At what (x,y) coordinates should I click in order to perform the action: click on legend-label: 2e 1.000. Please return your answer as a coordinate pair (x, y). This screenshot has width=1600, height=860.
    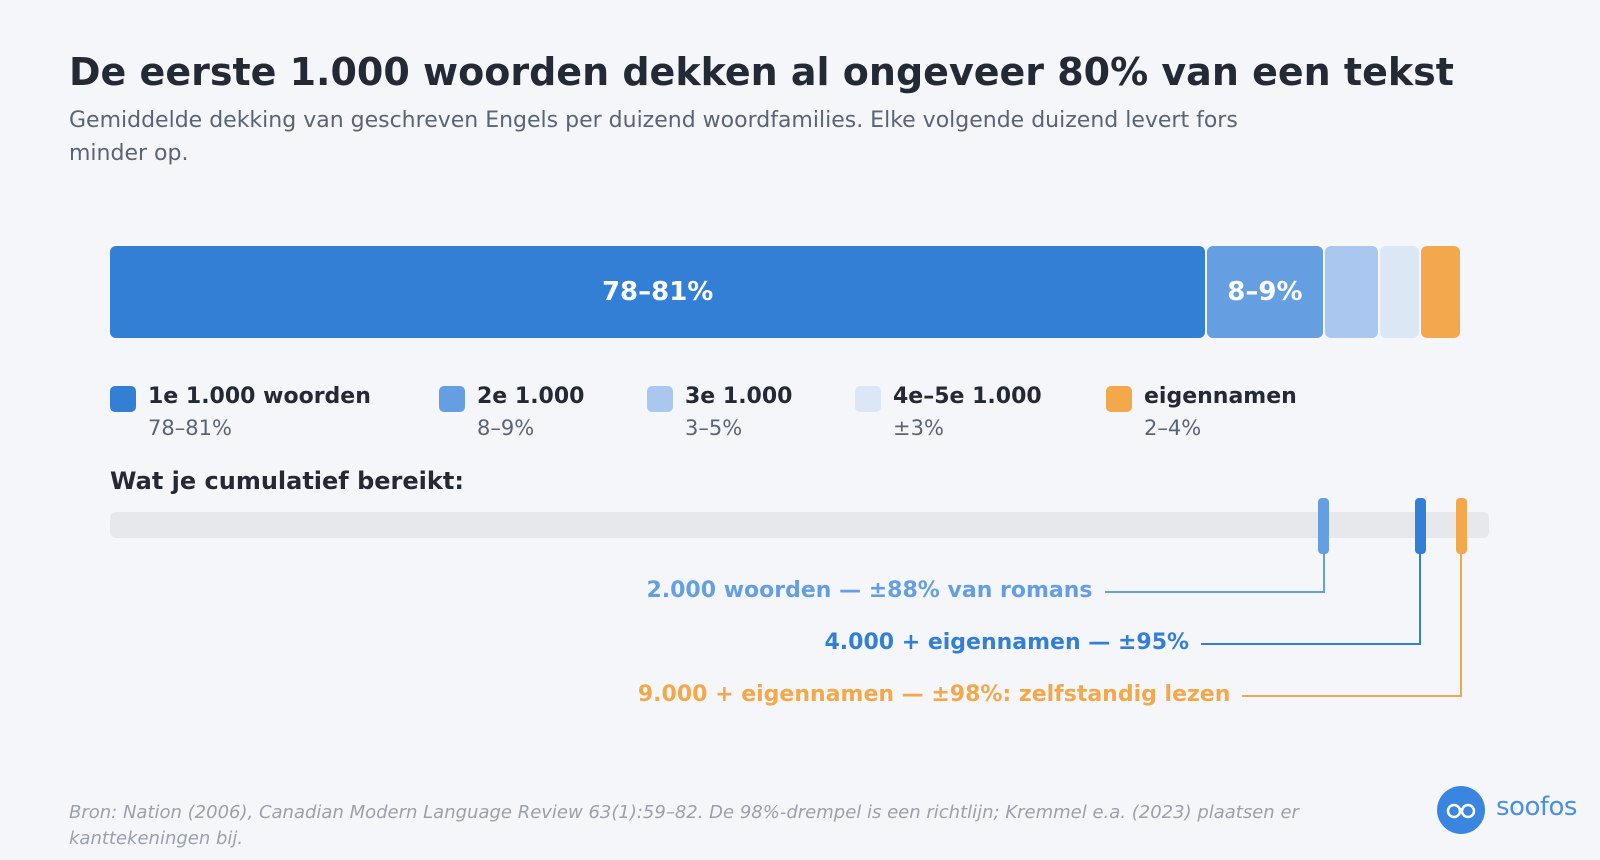
    Looking at the image, I should click on (531, 396).